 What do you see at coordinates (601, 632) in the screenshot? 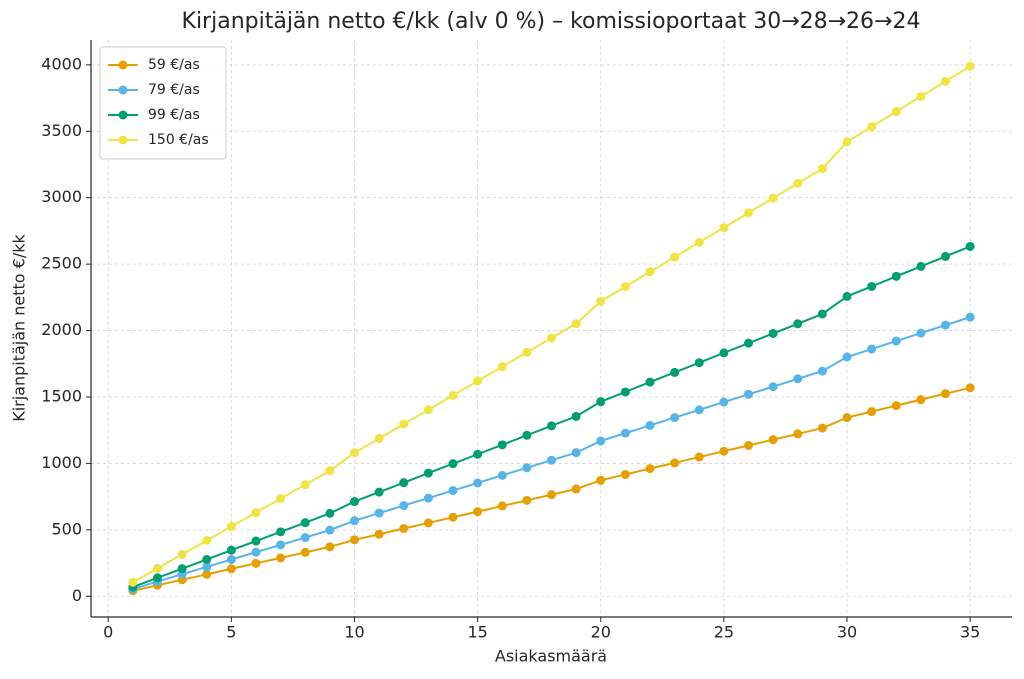
I see `x-tick-label: 20` at bounding box center [601, 632].